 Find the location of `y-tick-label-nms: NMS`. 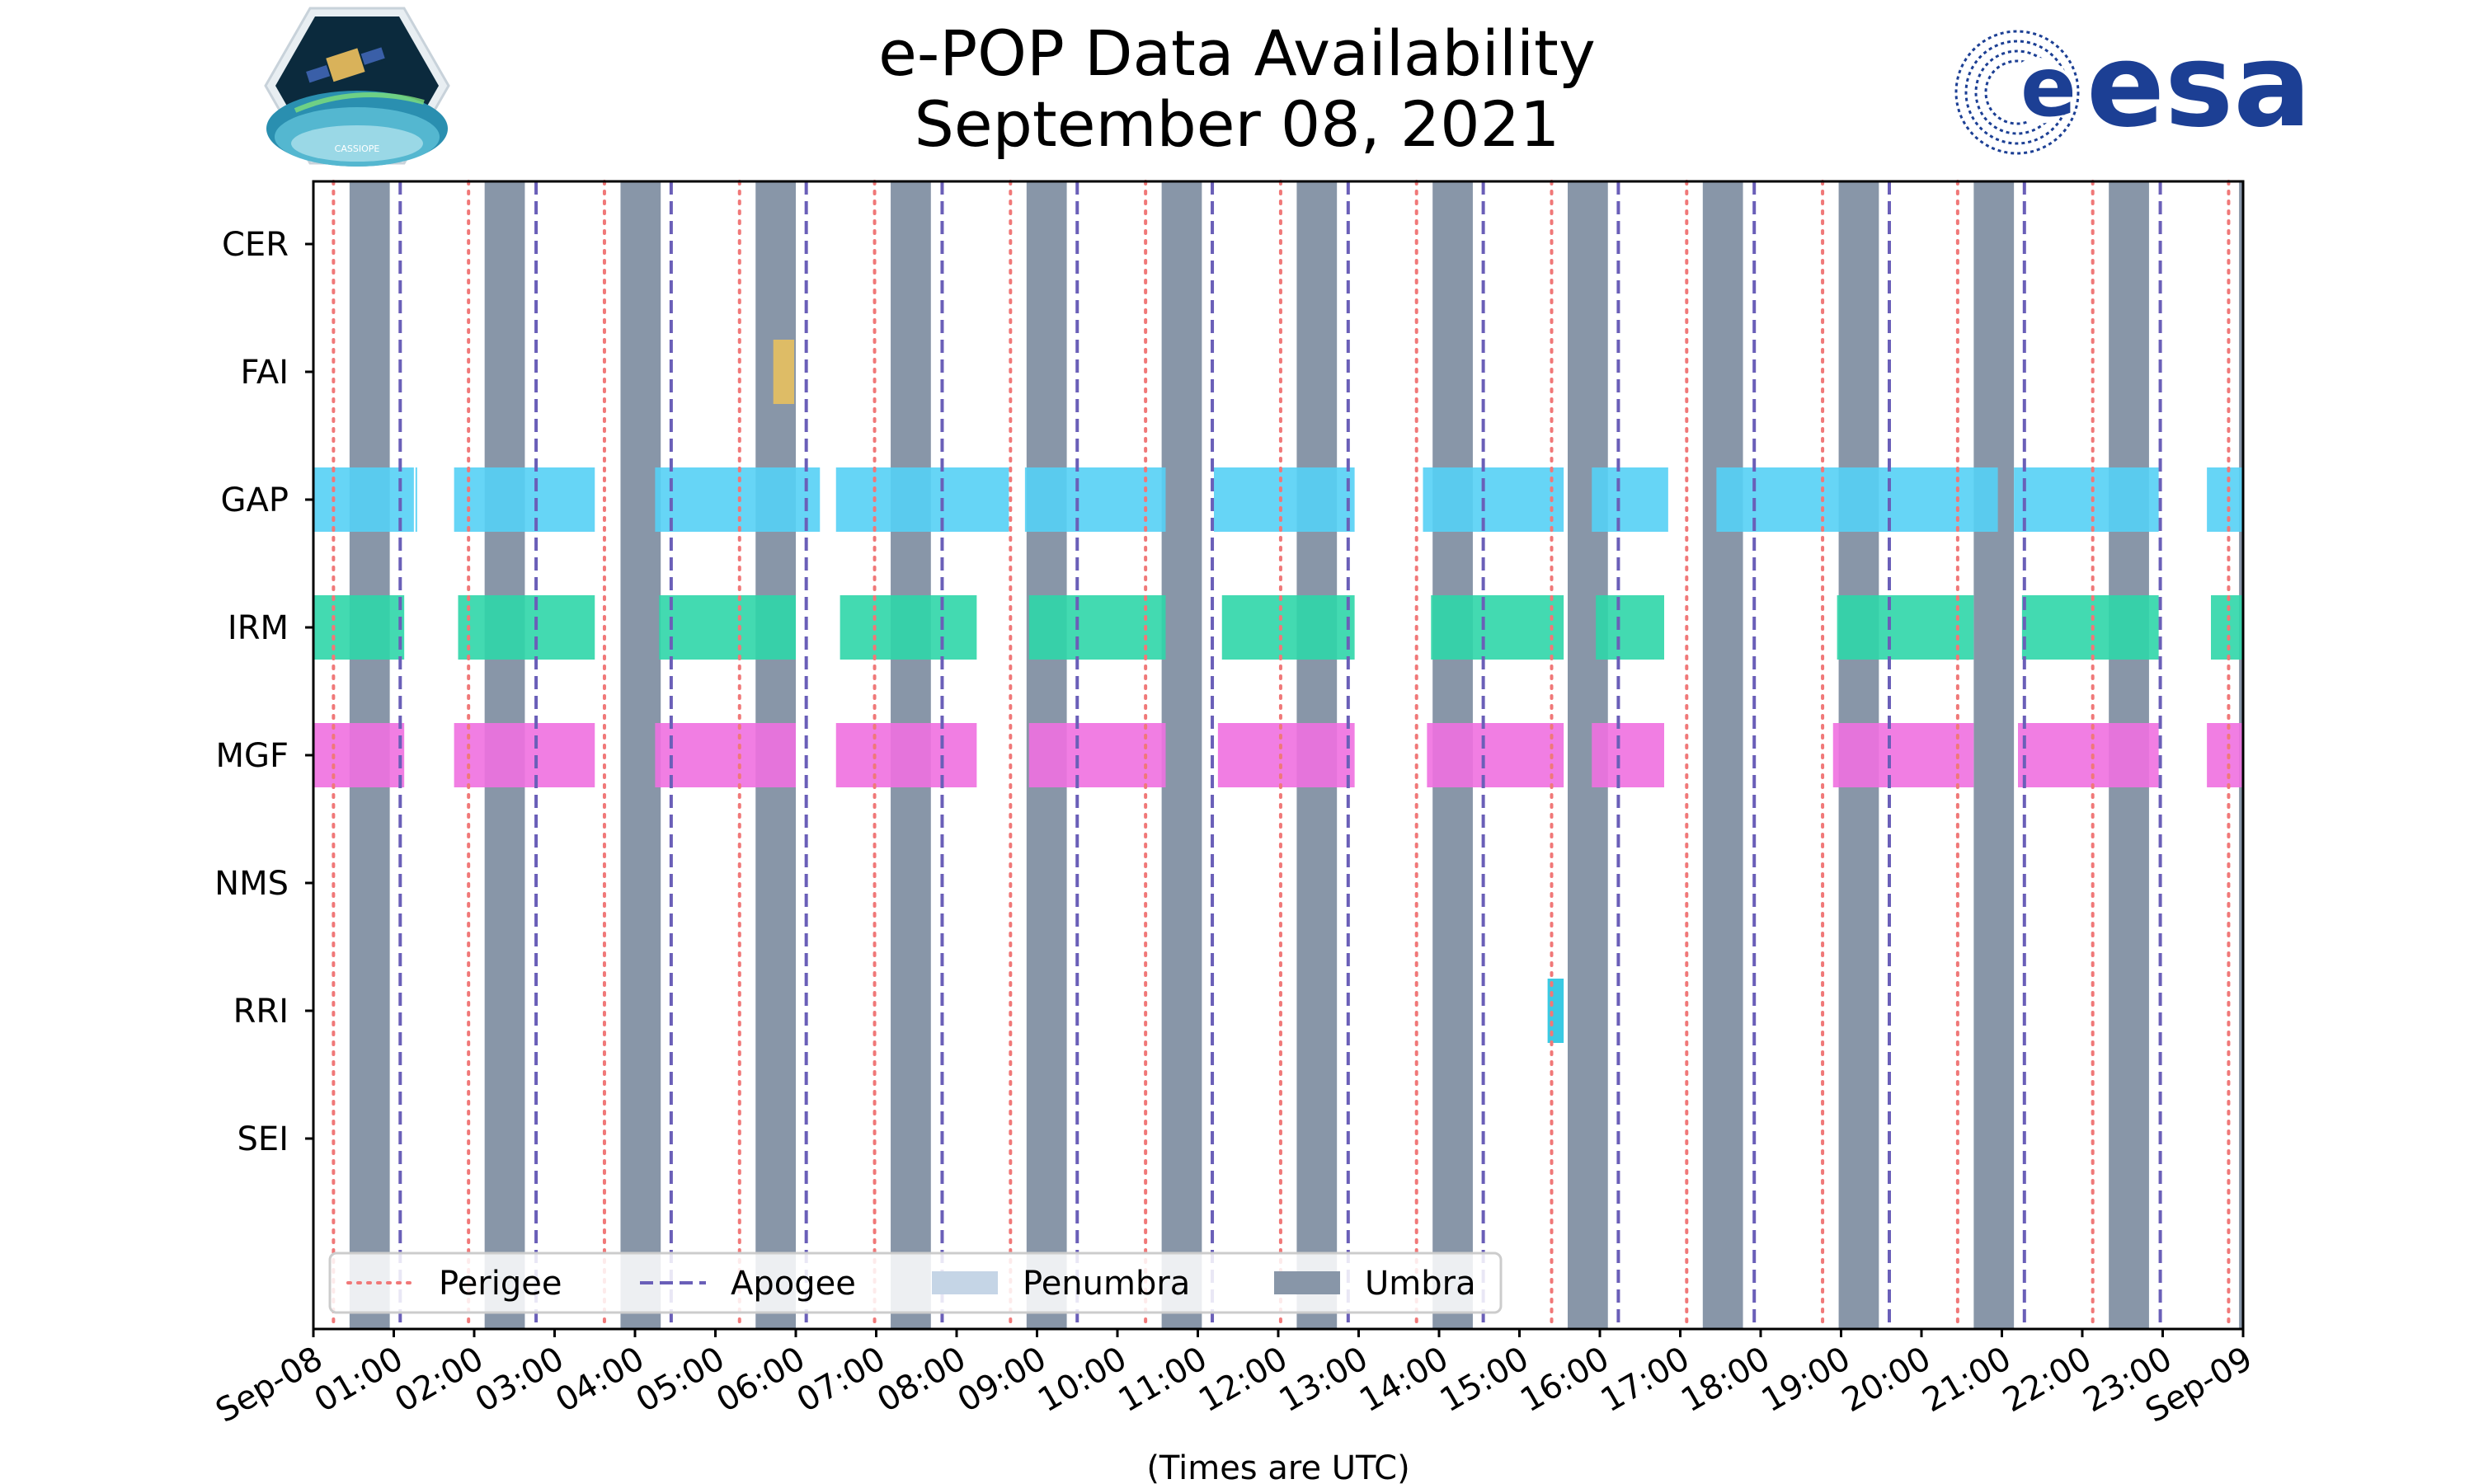

y-tick-label-nms: NMS is located at coordinates (251, 884).